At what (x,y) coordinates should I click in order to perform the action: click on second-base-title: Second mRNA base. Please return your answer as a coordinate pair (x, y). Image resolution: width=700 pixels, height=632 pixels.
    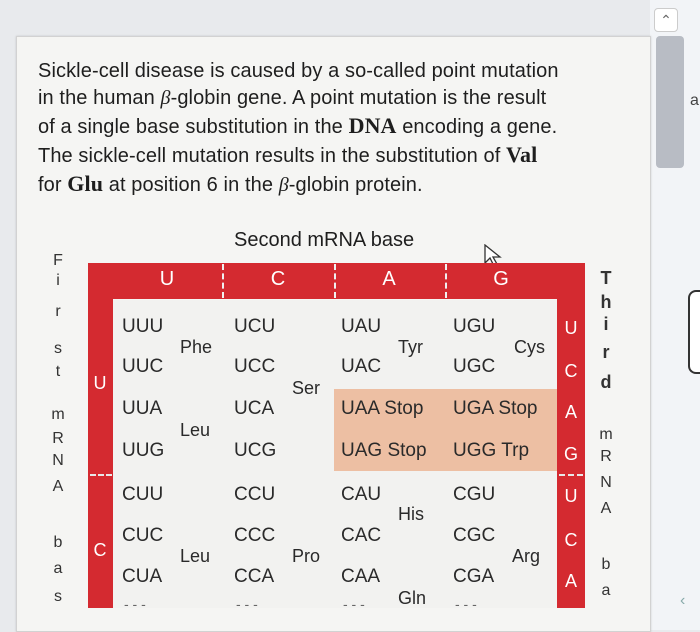
    Looking at the image, I should click on (324, 240).